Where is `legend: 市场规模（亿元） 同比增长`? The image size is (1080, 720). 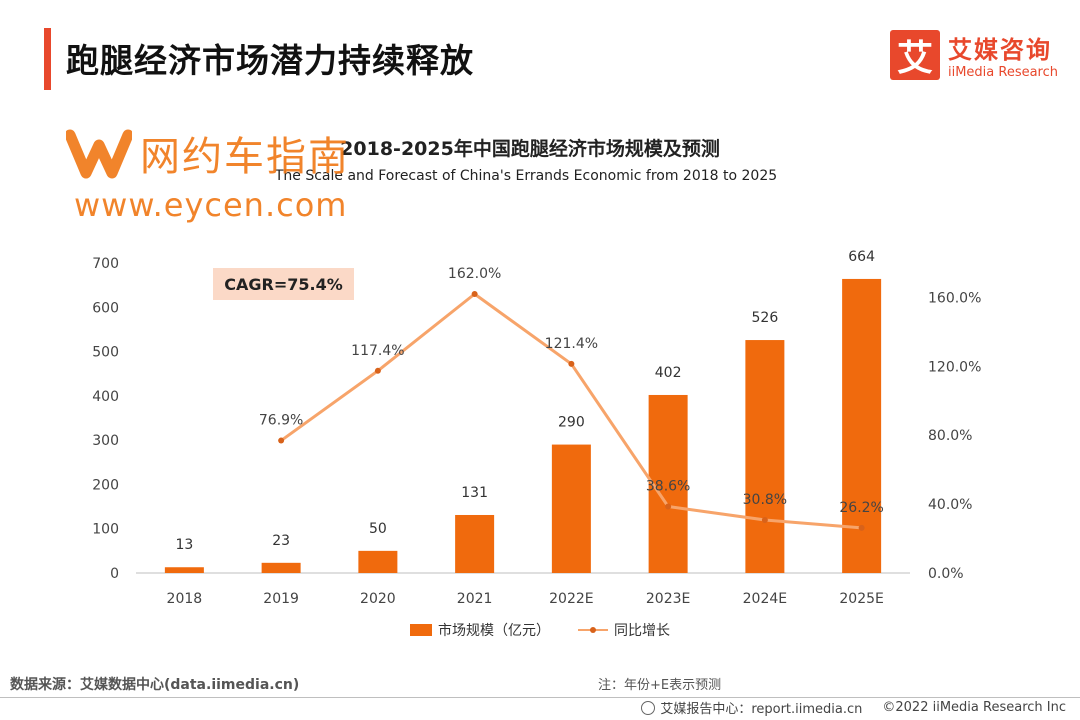
legend: 市场规模（亿元） 同比增长 is located at coordinates (540, 630).